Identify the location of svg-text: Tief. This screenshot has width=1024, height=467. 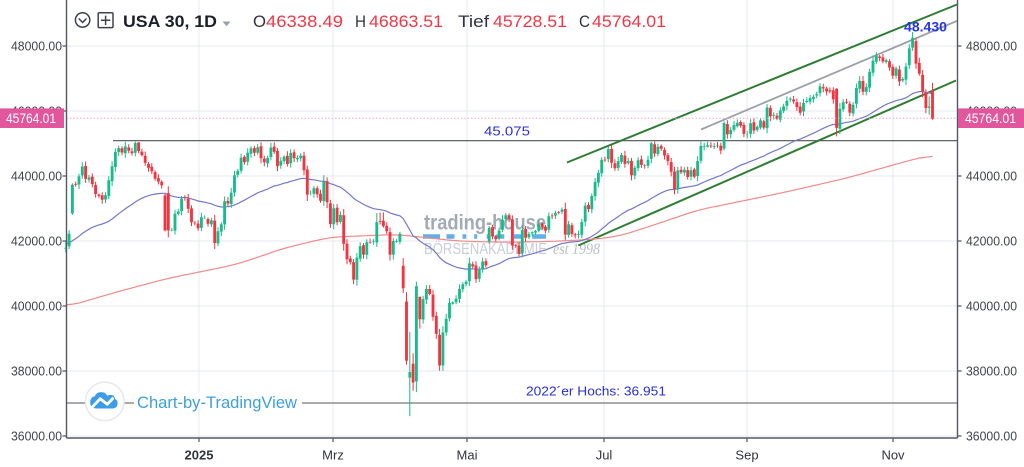
(473, 22).